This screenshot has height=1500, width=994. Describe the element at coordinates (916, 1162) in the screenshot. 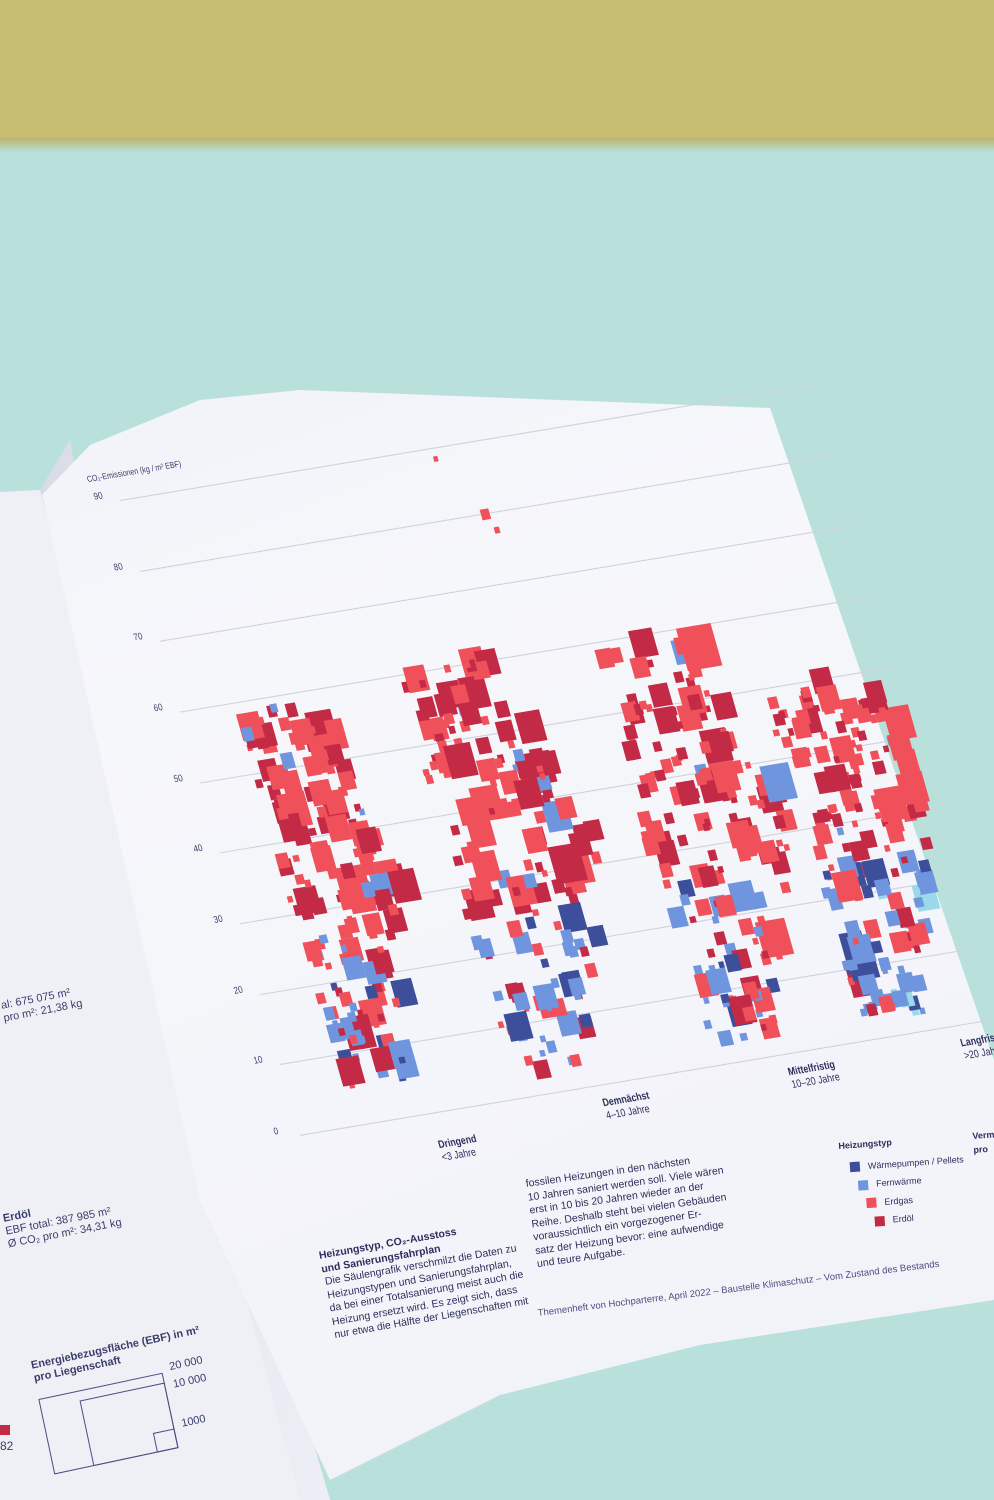

I see `legend-label: Wärmepumpen / Pellets` at that location.